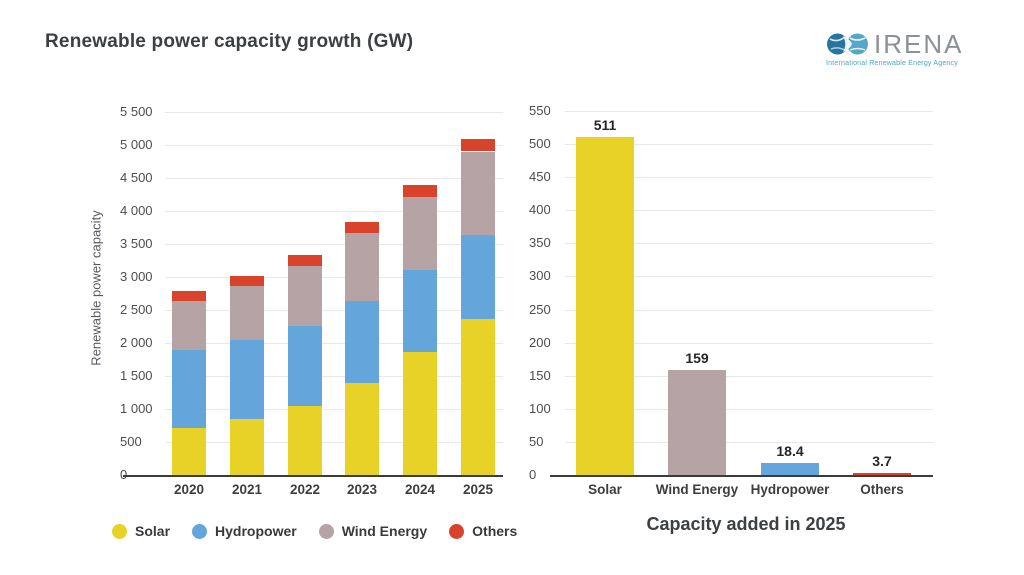 The image size is (1024, 575). I want to click on legend-swatch-hydropower-icon, so click(200, 531).